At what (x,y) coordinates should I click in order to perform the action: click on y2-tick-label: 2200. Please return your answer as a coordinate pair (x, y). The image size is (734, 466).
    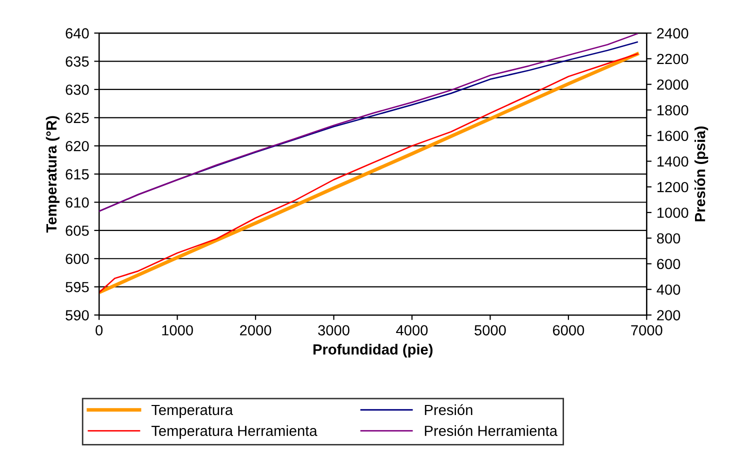
    Looking at the image, I should click on (672, 59).